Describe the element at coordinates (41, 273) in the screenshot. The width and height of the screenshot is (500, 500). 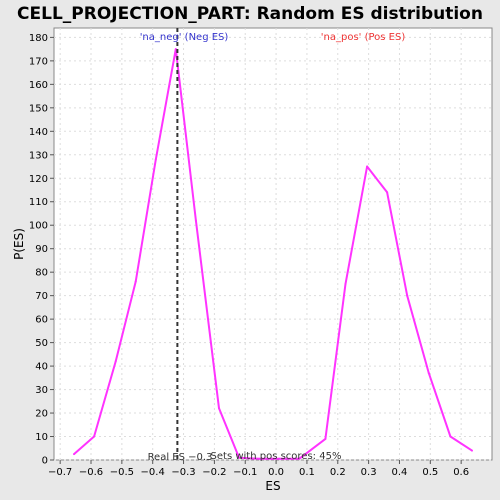
I see `y-tick-label: 80` at that location.